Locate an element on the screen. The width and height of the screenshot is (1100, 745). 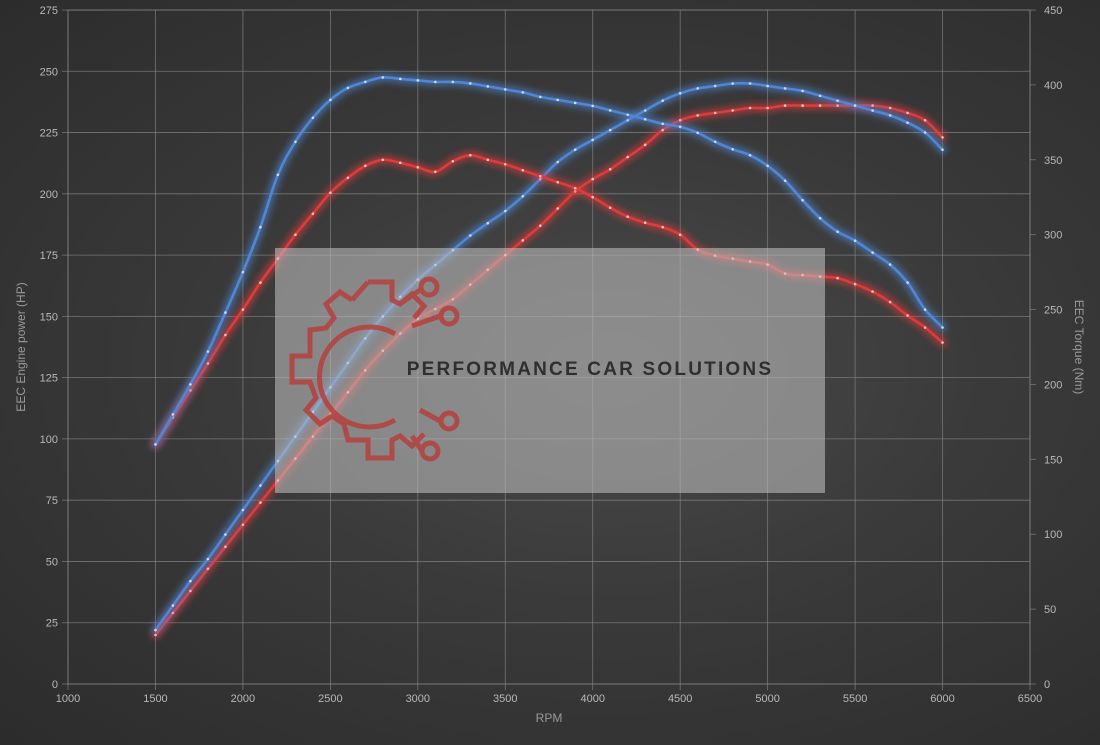
y-right-tick-label: 300 is located at coordinates (1053, 236).